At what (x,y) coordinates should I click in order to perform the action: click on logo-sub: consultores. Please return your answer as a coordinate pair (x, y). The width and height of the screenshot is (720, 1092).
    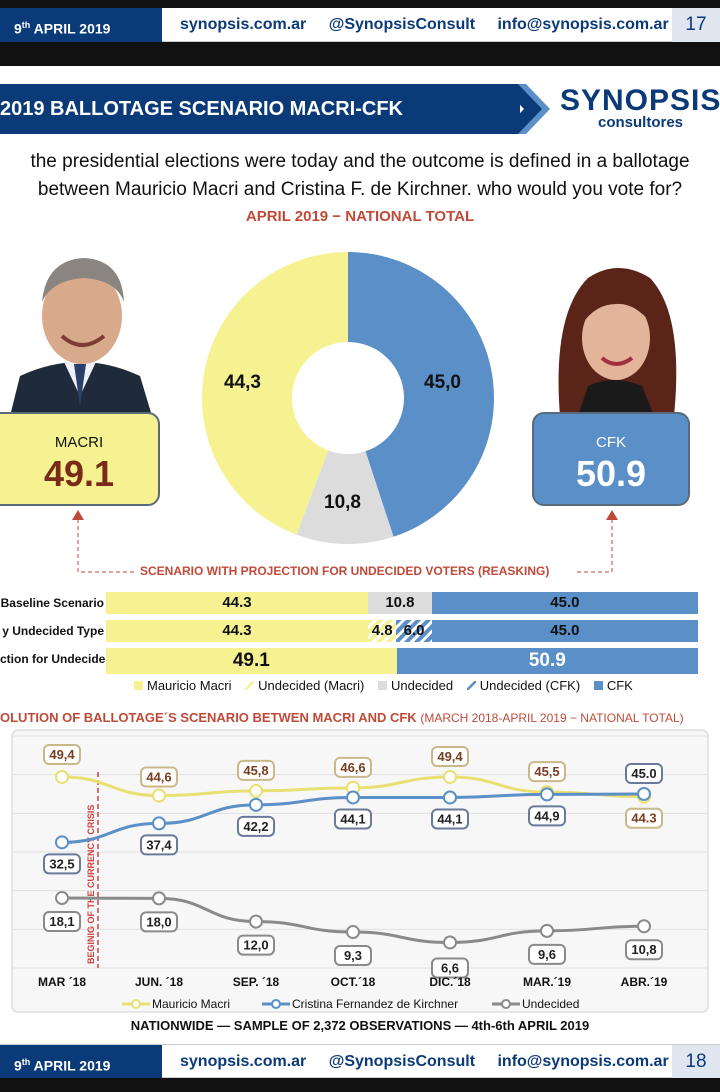
    Looking at the image, I should click on (641, 122).